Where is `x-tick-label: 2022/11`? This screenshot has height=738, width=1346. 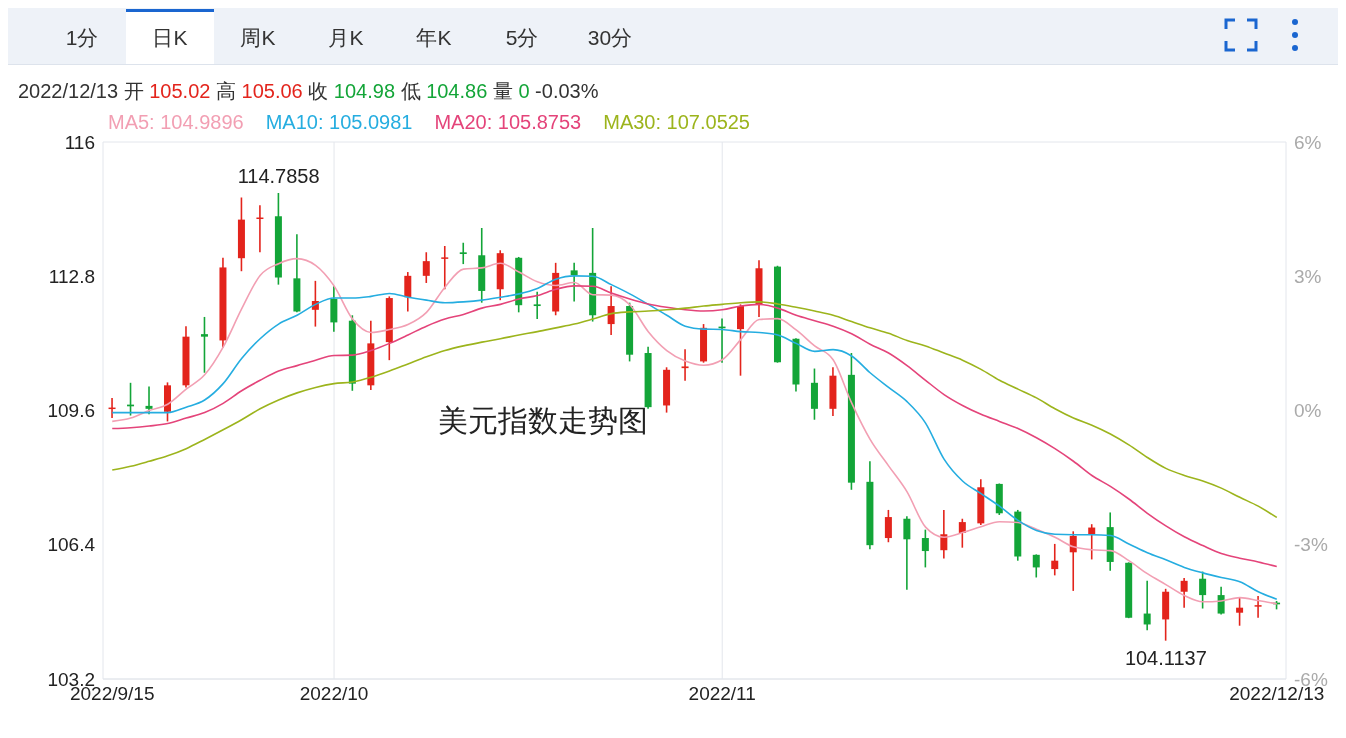
x-tick-label: 2022/11 is located at coordinates (722, 694).